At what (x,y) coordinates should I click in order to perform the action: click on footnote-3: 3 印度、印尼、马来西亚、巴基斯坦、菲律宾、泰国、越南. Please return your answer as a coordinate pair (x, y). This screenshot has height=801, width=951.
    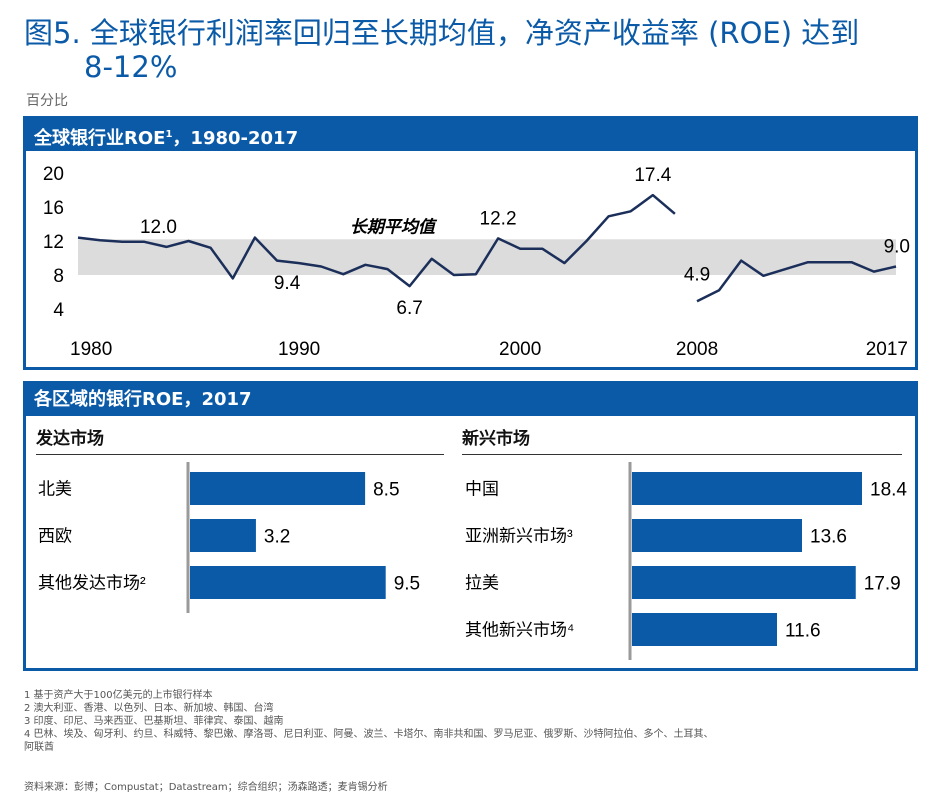
    Looking at the image, I should click on (154, 721).